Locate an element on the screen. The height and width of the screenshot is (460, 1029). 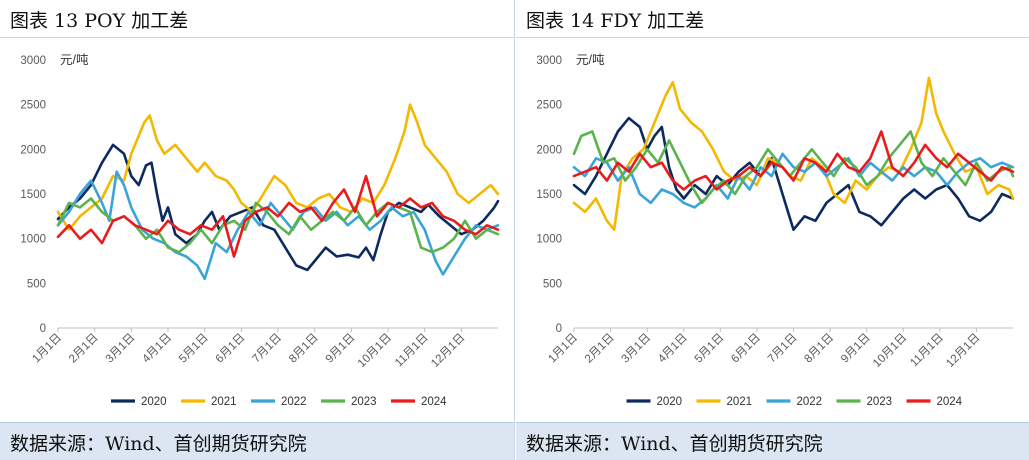
poy-x-tick-label: 3月1日 is located at coordinates (121, 349).